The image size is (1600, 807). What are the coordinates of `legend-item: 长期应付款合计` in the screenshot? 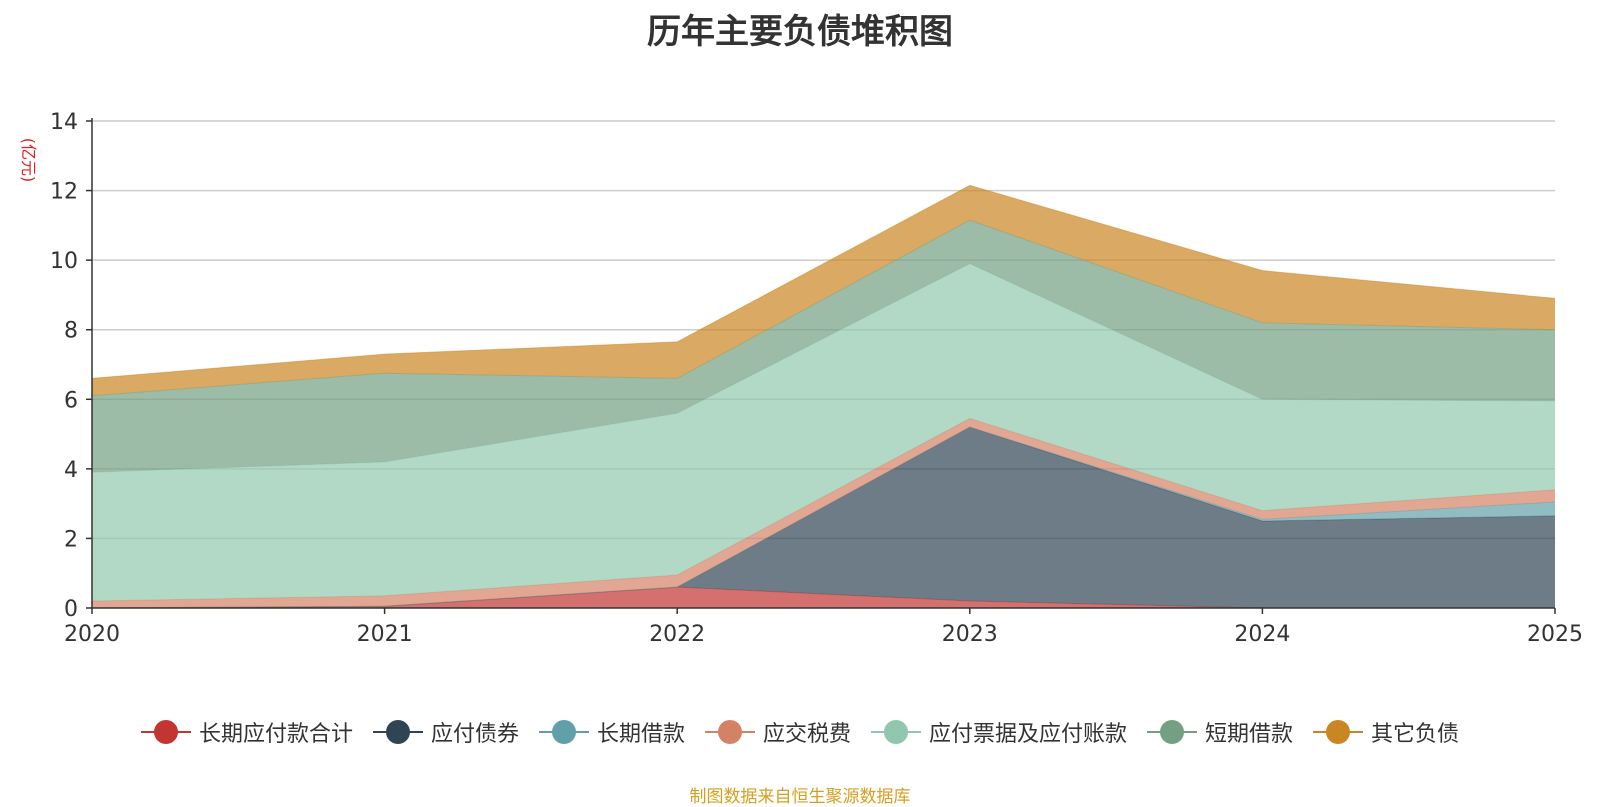 It's located at (246, 732).